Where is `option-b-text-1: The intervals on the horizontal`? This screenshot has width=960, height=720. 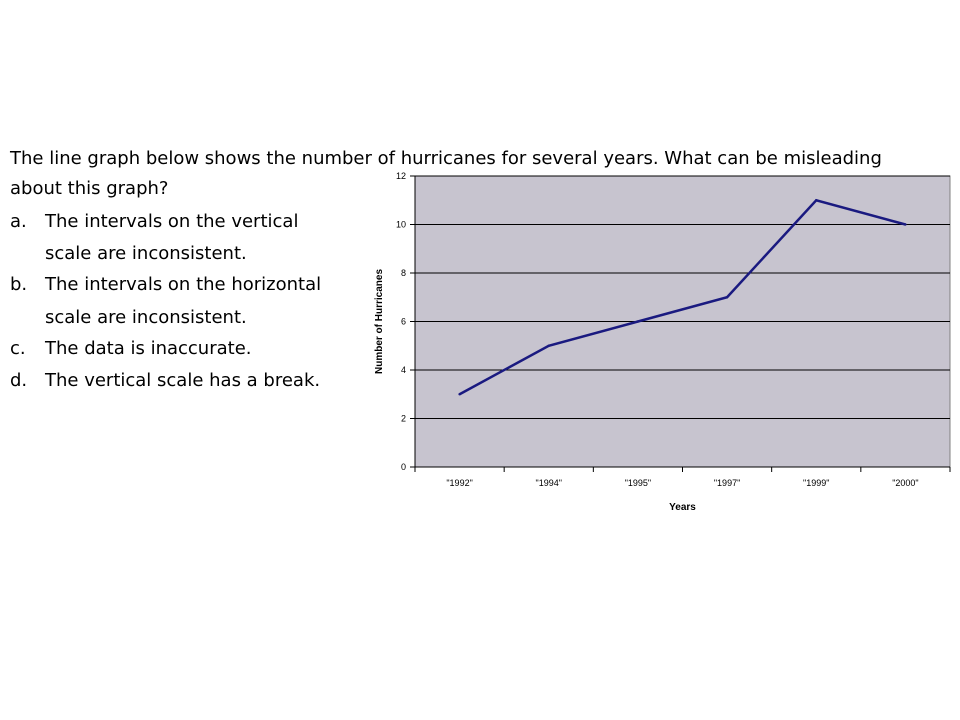
option-b-text-1: The intervals on the horizontal is located at coordinates (183, 284).